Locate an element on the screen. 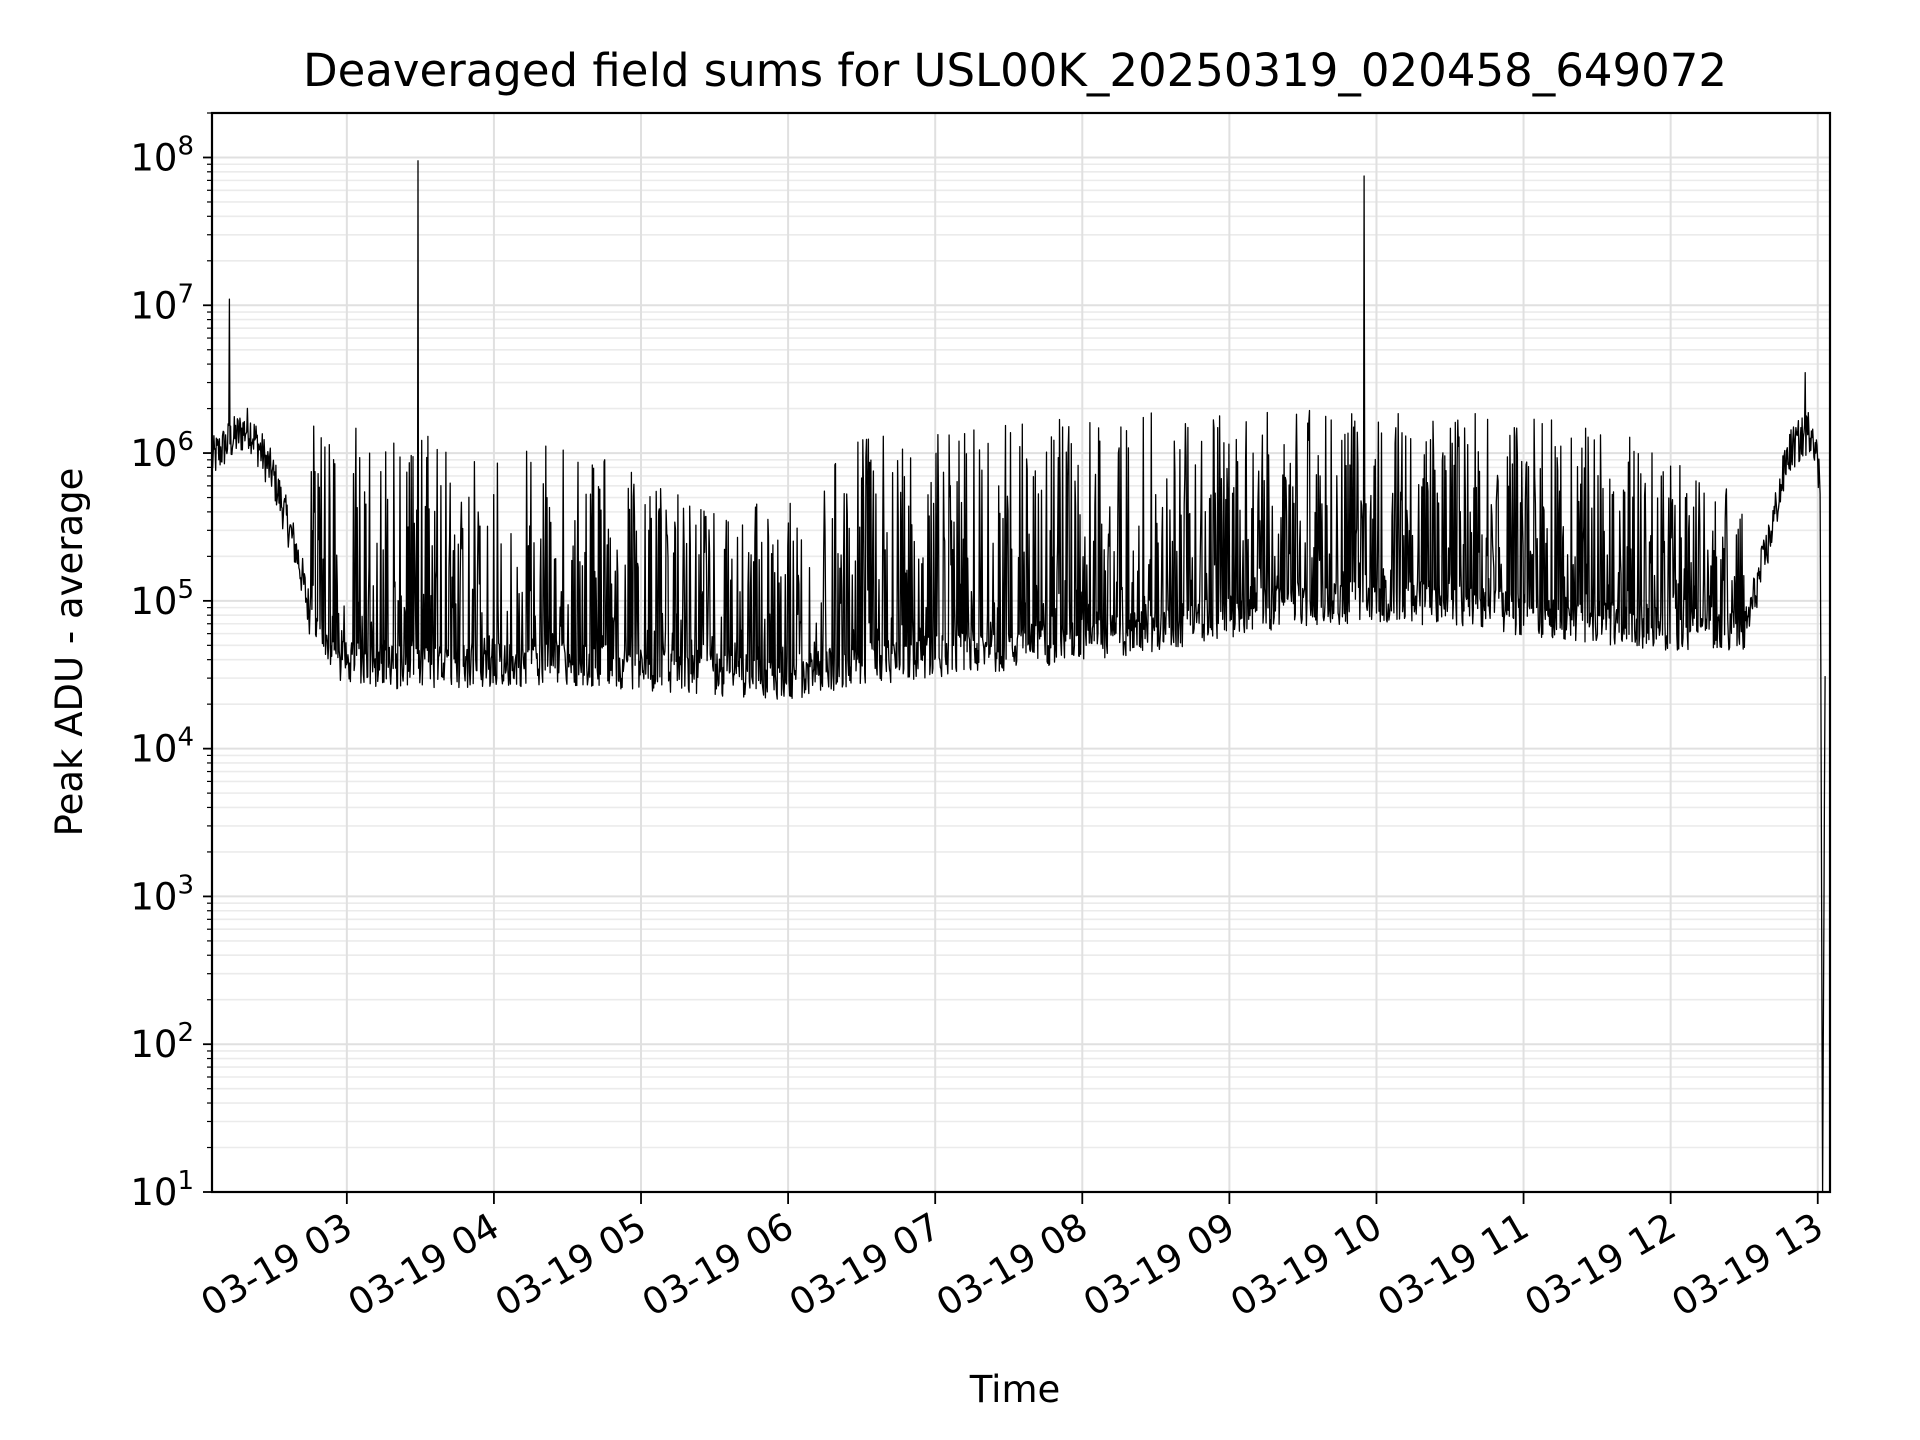 The image size is (1920, 1440). y-axis-label: Peak ADU - average is located at coordinates (69, 652).